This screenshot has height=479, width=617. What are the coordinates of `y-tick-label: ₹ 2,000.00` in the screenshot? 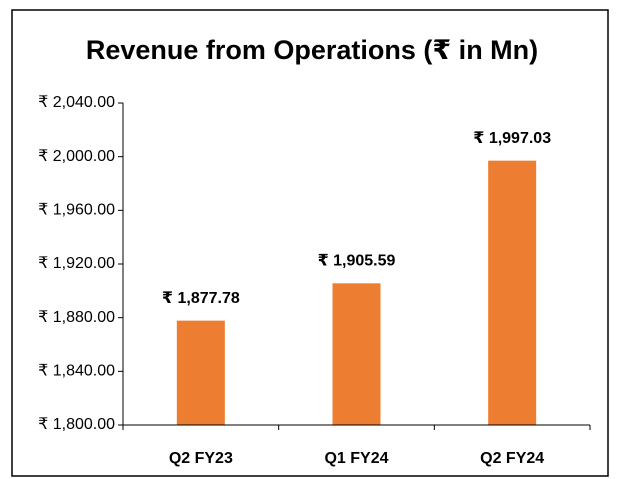 It's located at (76, 156).